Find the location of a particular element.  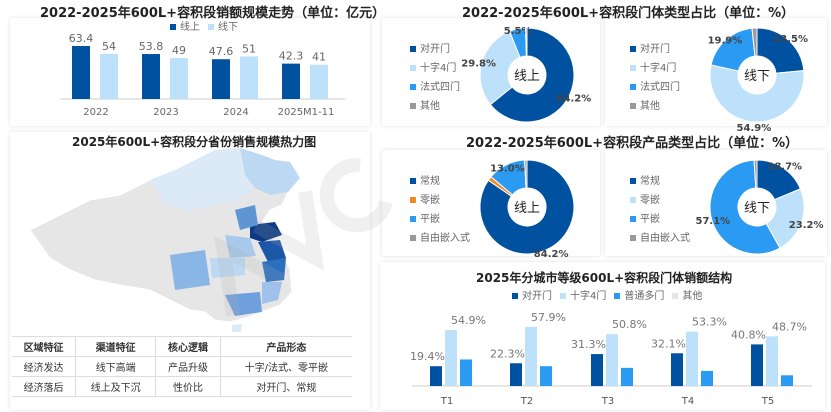

province-hubei is located at coordinates (227, 268).